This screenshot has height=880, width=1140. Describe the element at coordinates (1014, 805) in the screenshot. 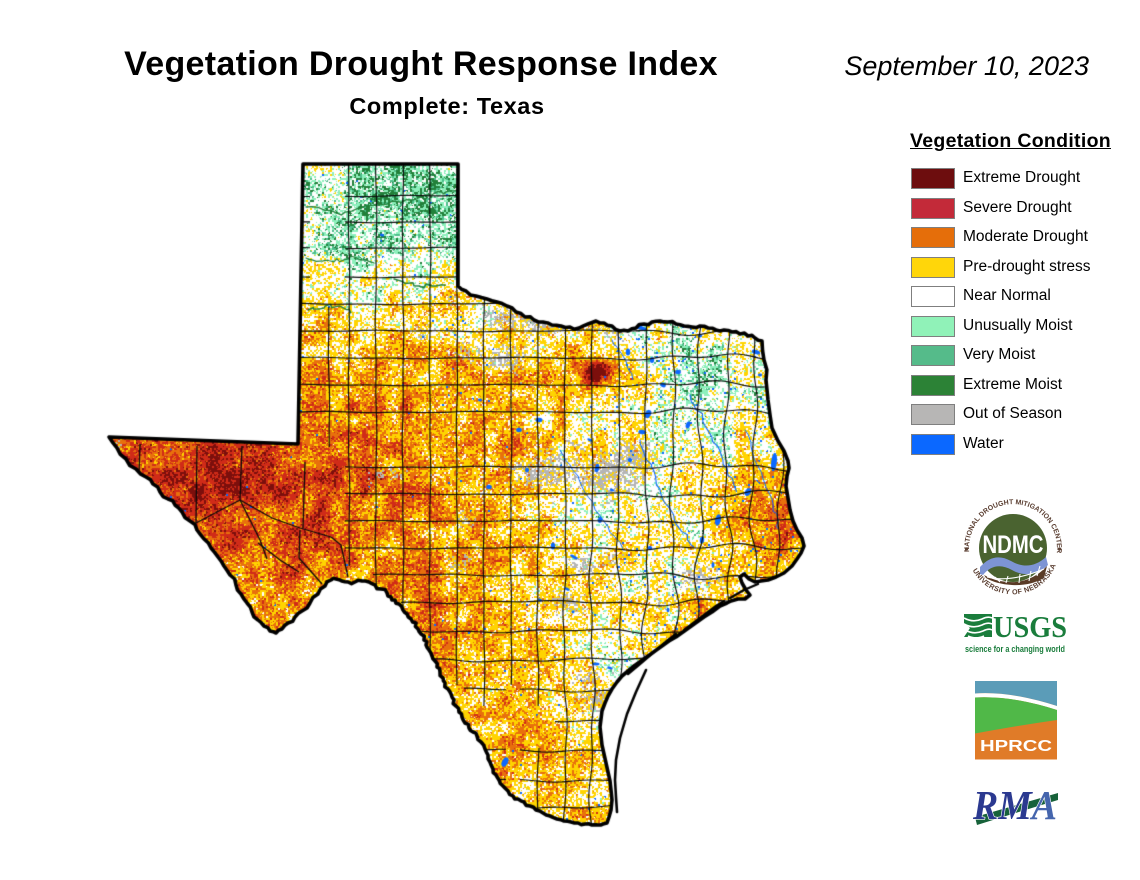

I see `svg-text: RMA` at that location.